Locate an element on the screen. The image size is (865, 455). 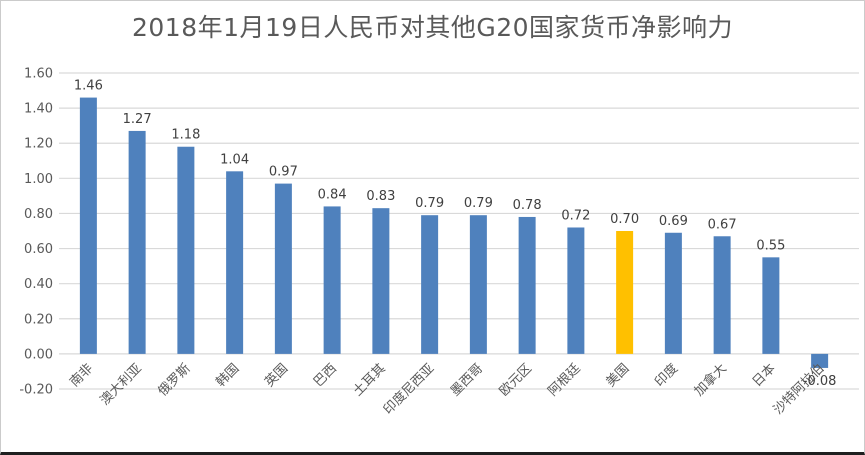
x-axis-category-label: 俄罗斯 is located at coordinates (175, 380).